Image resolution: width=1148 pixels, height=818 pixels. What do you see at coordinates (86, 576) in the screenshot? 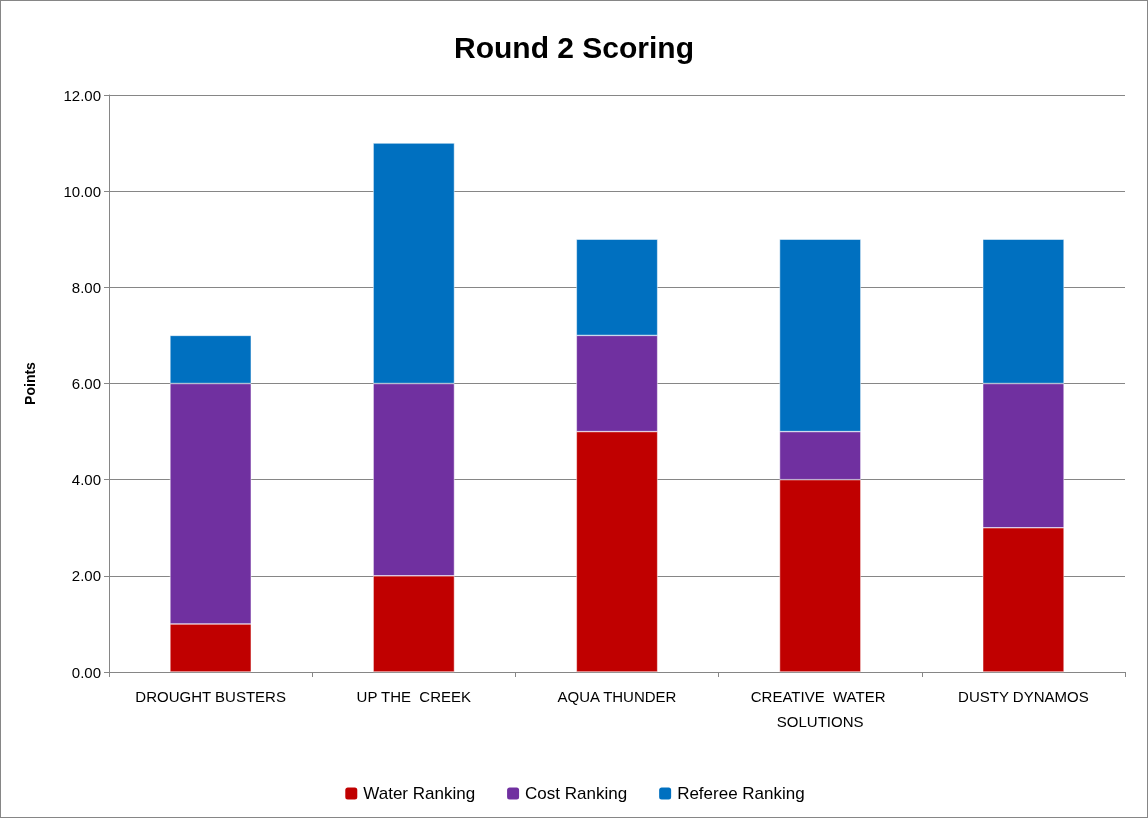
I see `y-tick-label: 2.00` at bounding box center [86, 576].